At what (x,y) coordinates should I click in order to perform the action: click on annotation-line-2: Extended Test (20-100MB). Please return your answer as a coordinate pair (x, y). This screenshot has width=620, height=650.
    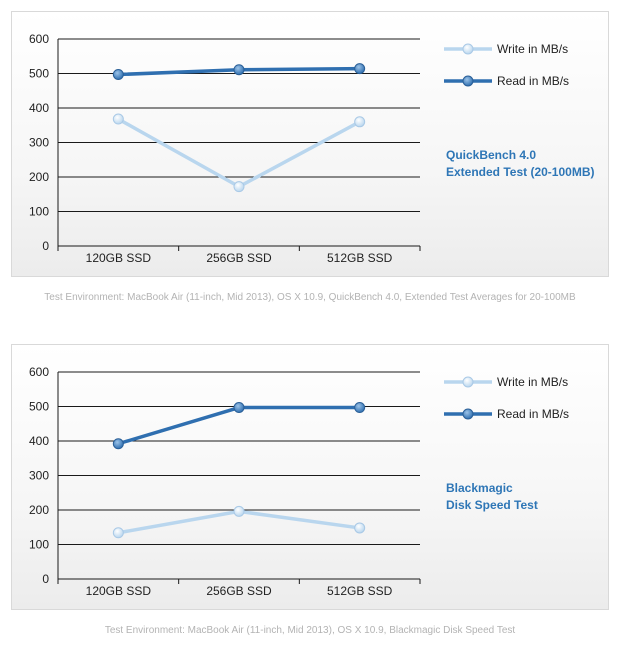
    Looking at the image, I should click on (520, 172).